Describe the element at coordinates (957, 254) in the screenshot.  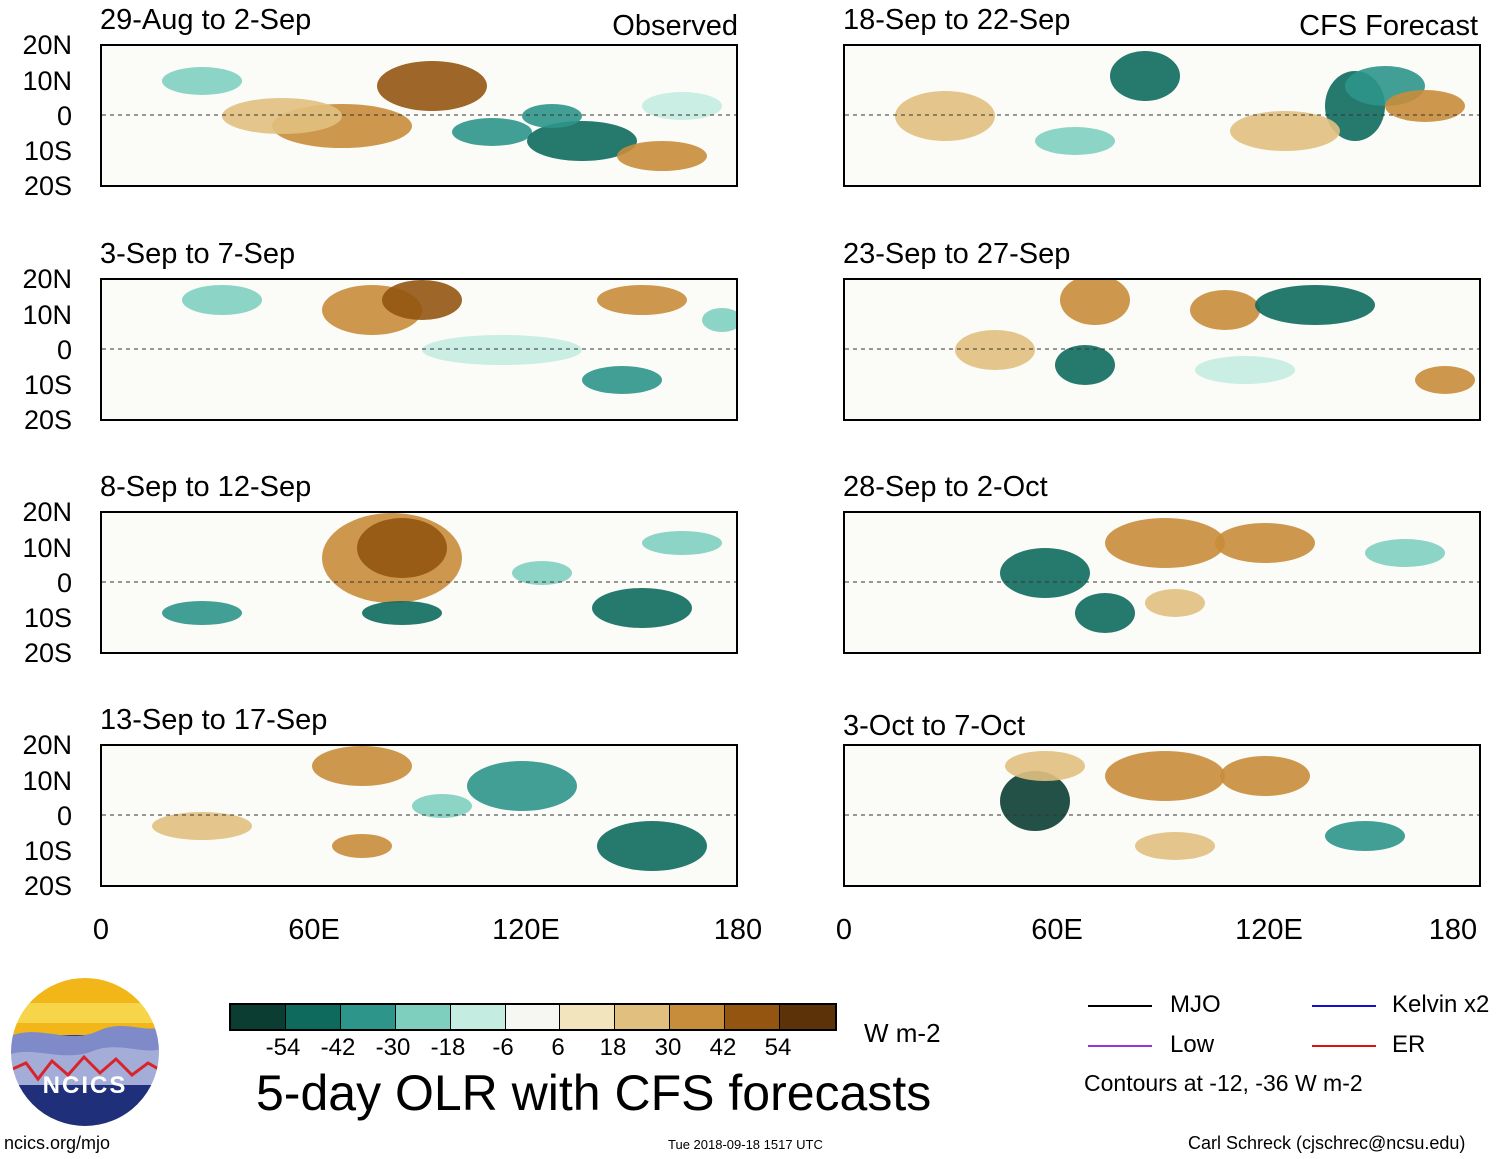
I see `panel-title-fcst-2: 23-Sep to 27-Sep` at that location.